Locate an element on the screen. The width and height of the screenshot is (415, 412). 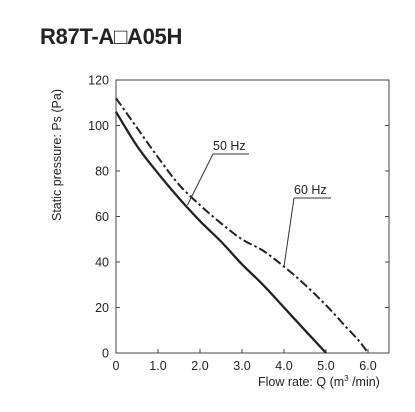
x-axis-unit-prefix: (m is located at coordinates (337, 382).